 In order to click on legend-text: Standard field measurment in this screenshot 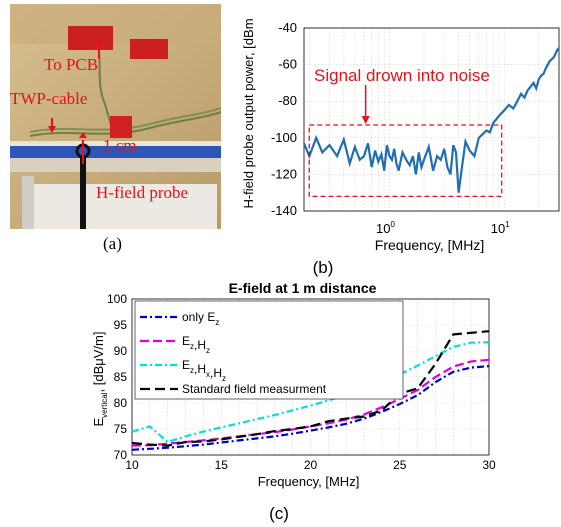, I will do `click(254, 389)`.